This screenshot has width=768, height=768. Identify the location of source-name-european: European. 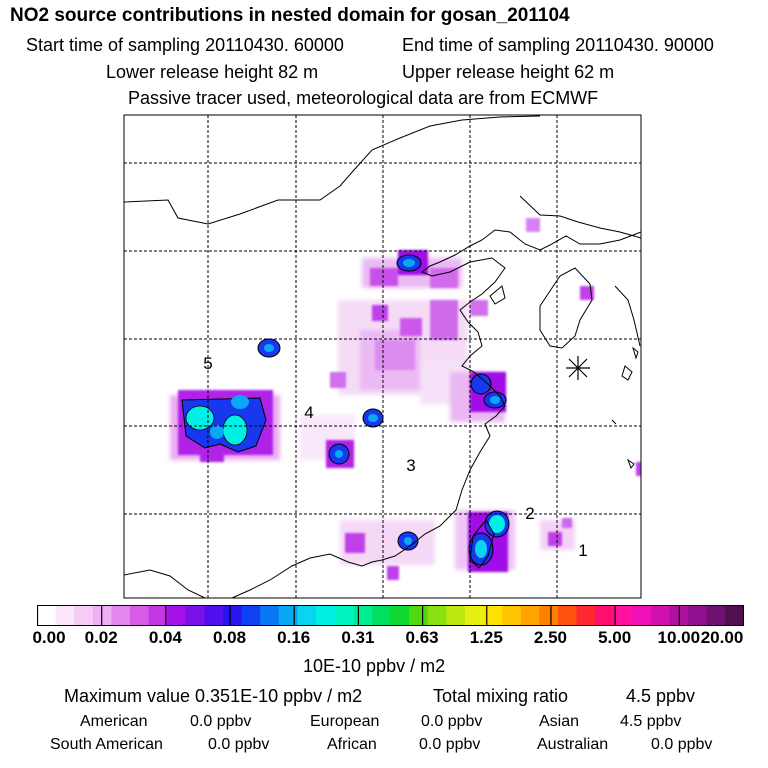
(345, 721).